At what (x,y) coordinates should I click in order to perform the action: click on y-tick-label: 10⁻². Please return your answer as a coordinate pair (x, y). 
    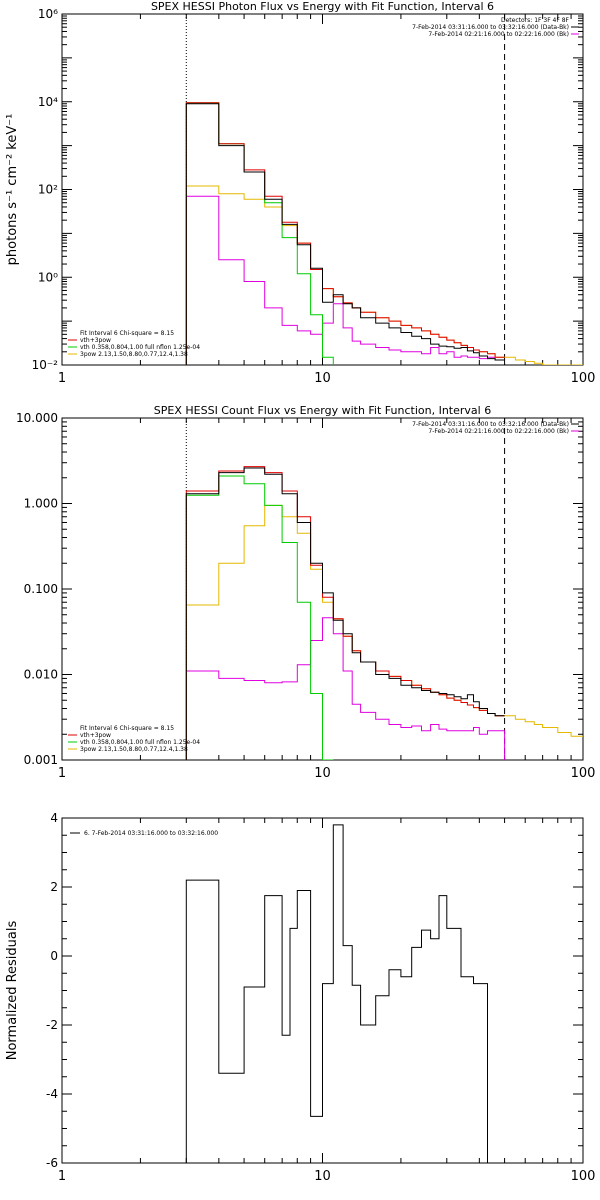
    Looking at the image, I should click on (45, 365).